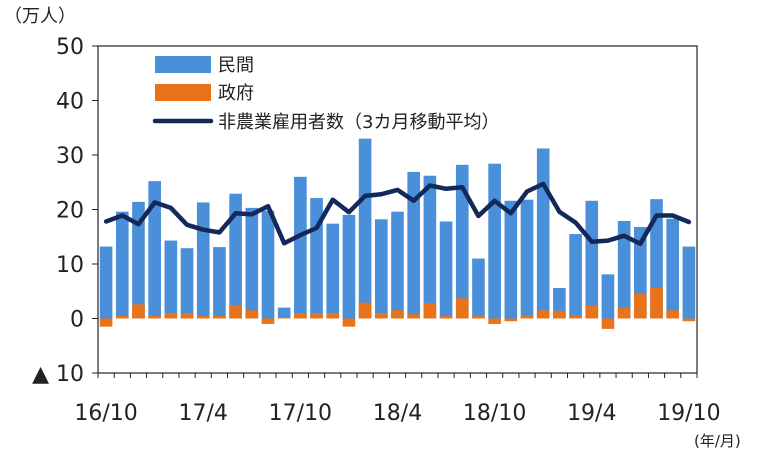 The width and height of the screenshot is (777, 454). I want to click on x-axis-ticks: 16/10 17/4 17/10 18/4 18/10 19/4 19/10, so click(397, 399).